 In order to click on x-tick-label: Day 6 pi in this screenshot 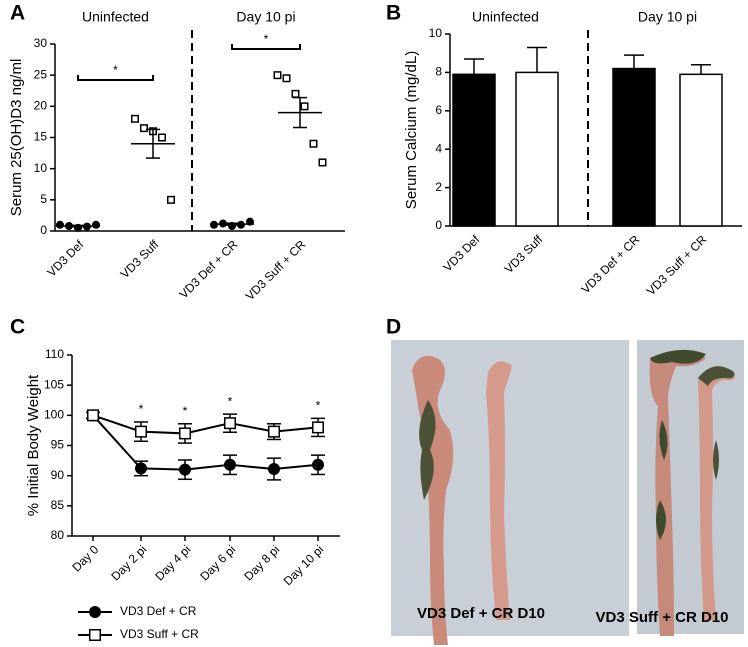, I will do `click(217, 562)`.